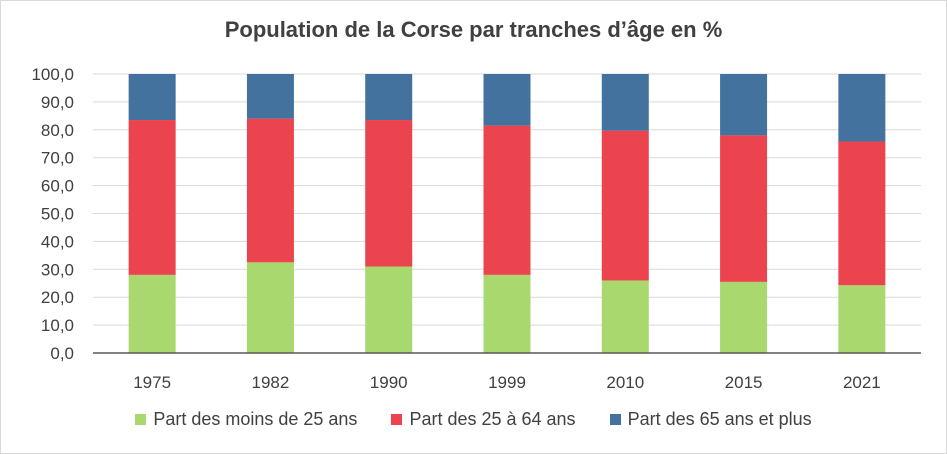  What do you see at coordinates (57, 130) in the screenshot?
I see `y-tick-label: 80,0` at bounding box center [57, 130].